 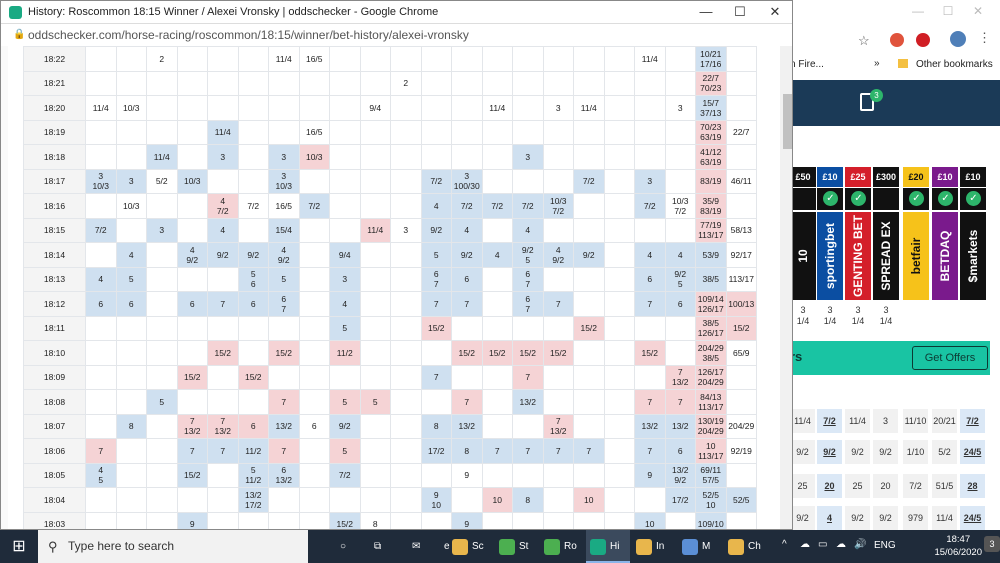 I want to click on bg-close-button: ✕, so click(x=978, y=11).